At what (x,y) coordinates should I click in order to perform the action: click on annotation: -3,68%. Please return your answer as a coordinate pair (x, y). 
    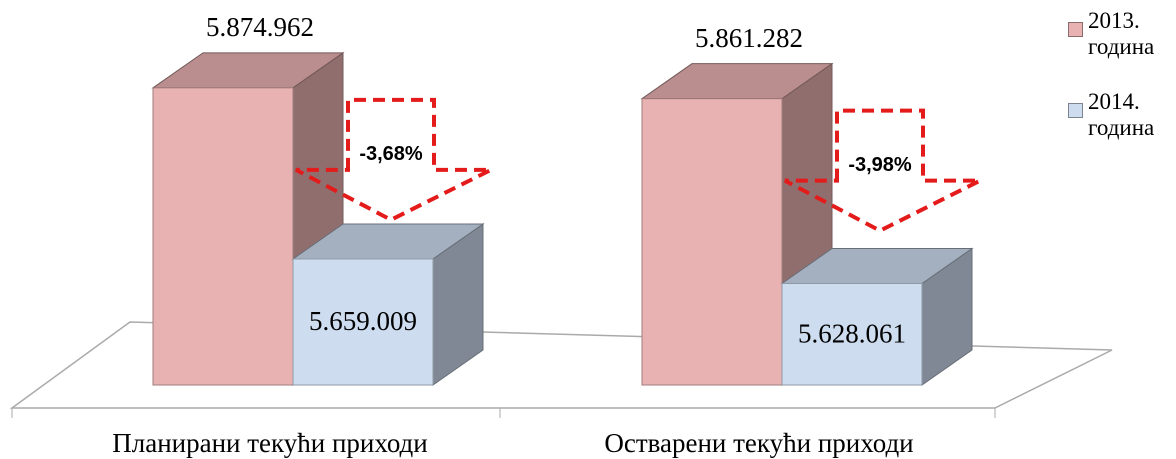
    Looking at the image, I should click on (391, 154).